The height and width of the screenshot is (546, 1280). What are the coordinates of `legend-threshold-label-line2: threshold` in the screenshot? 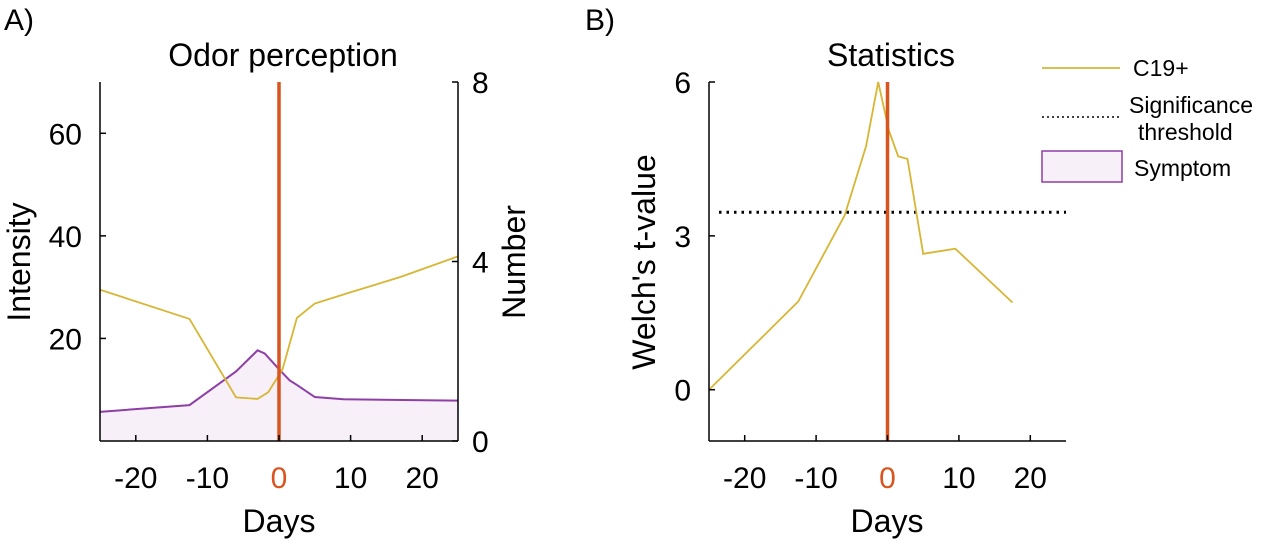 It's located at (1185, 132).